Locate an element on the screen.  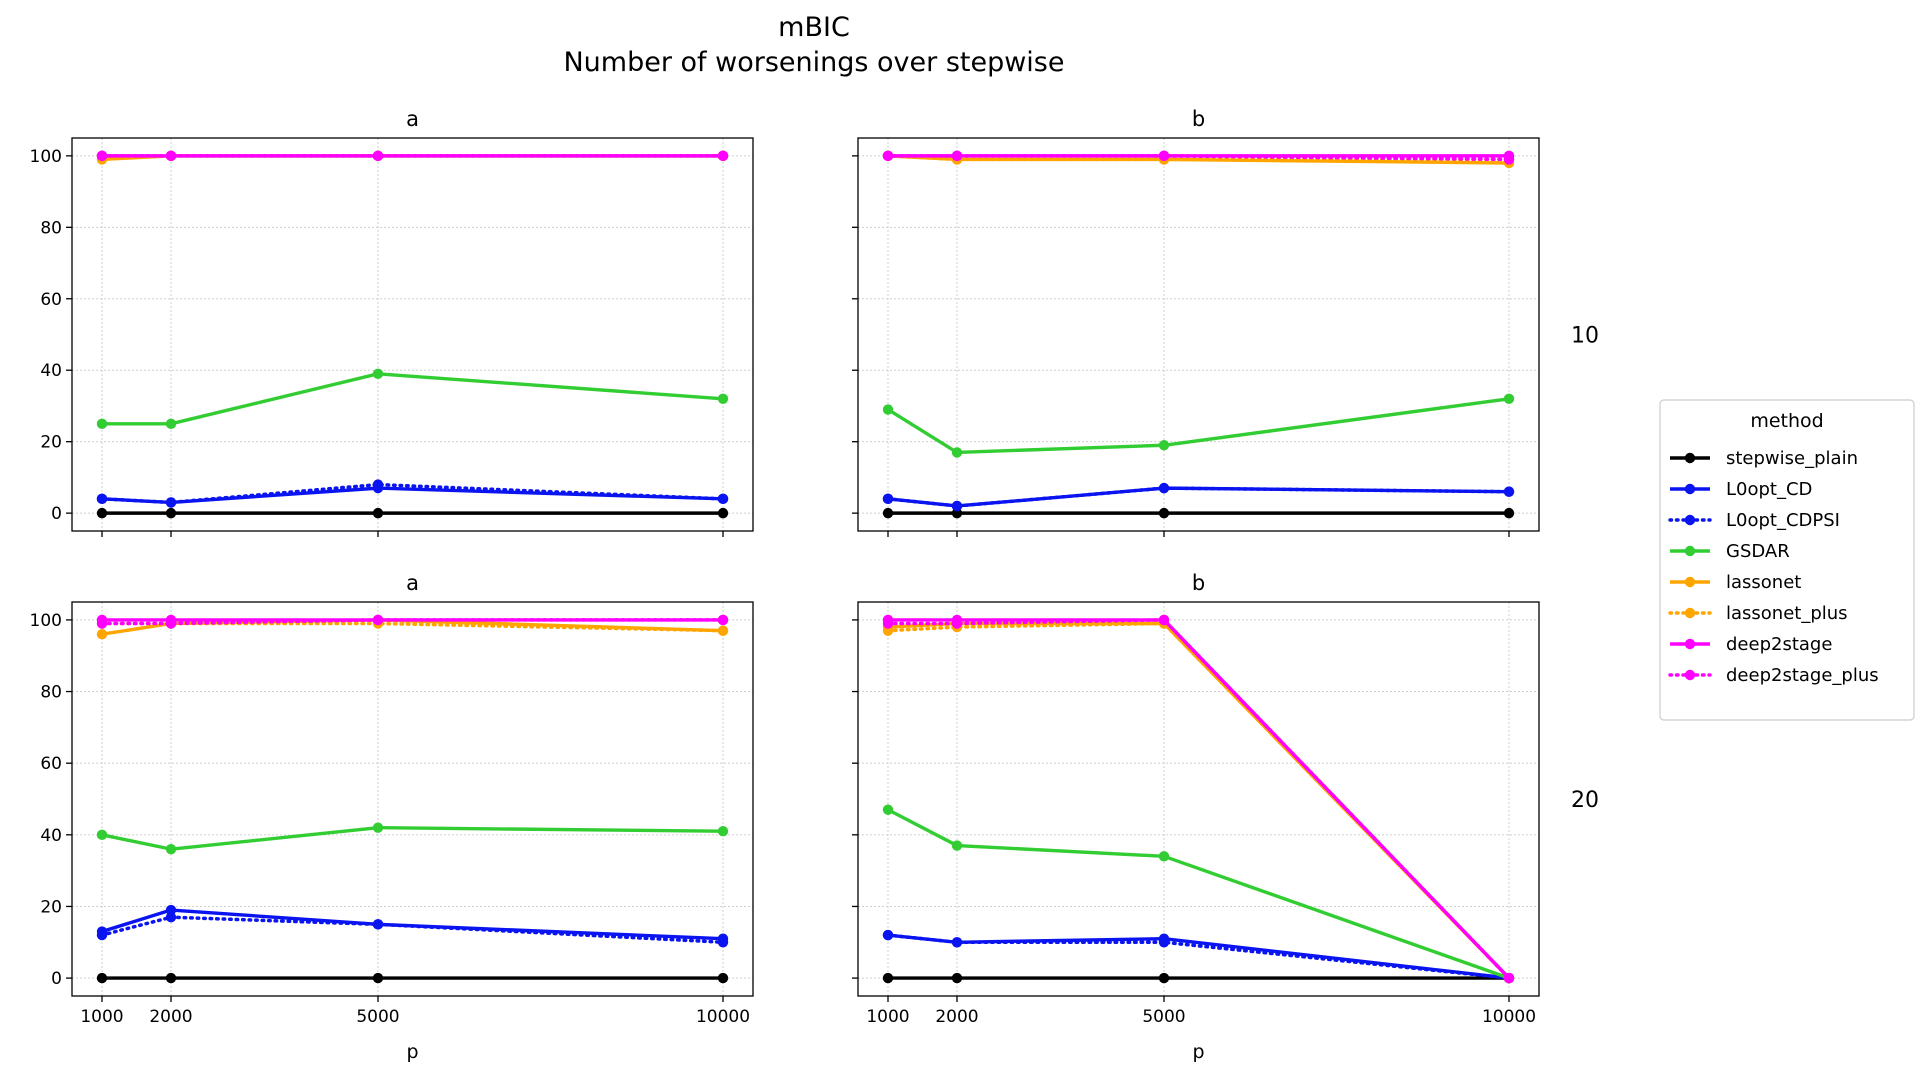
data-point-lassonet is located at coordinates (102, 634).